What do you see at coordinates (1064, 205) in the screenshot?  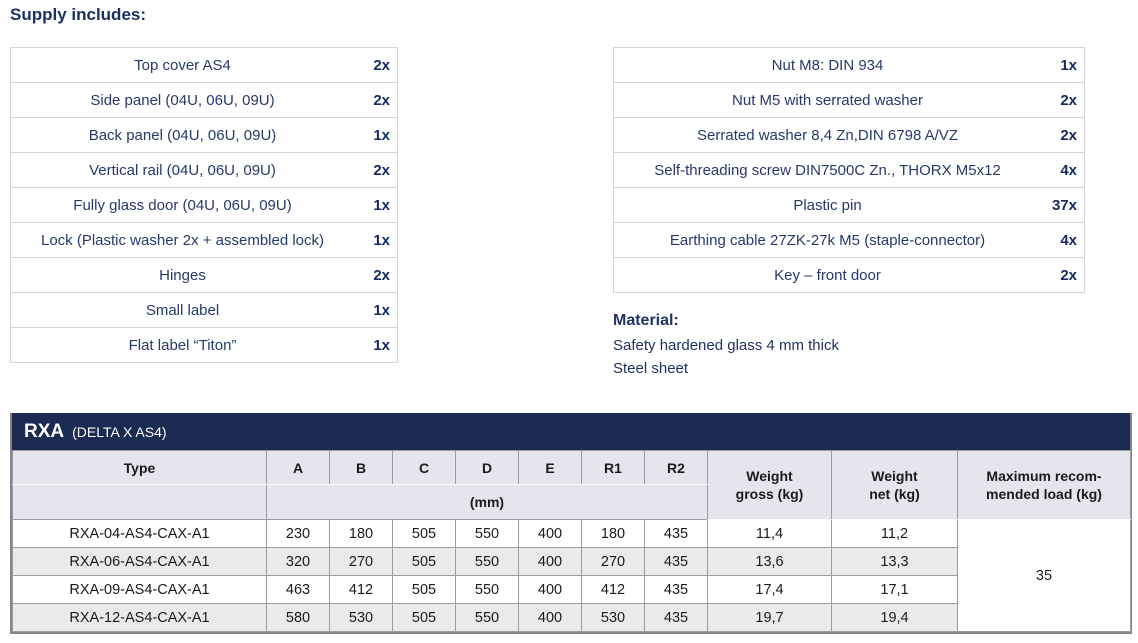 I see `item-qty: 37x` at bounding box center [1064, 205].